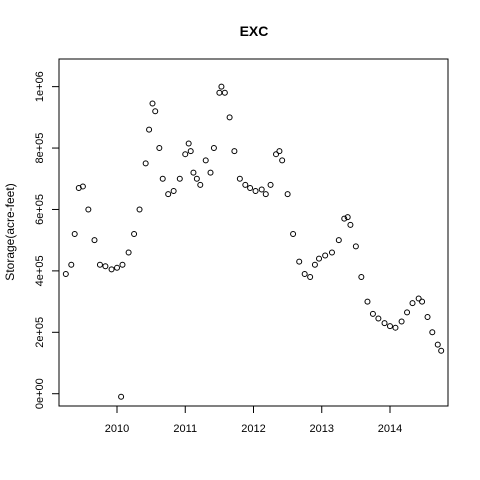  What do you see at coordinates (322, 429) in the screenshot?
I see `x-tick-label: 2013` at bounding box center [322, 429].